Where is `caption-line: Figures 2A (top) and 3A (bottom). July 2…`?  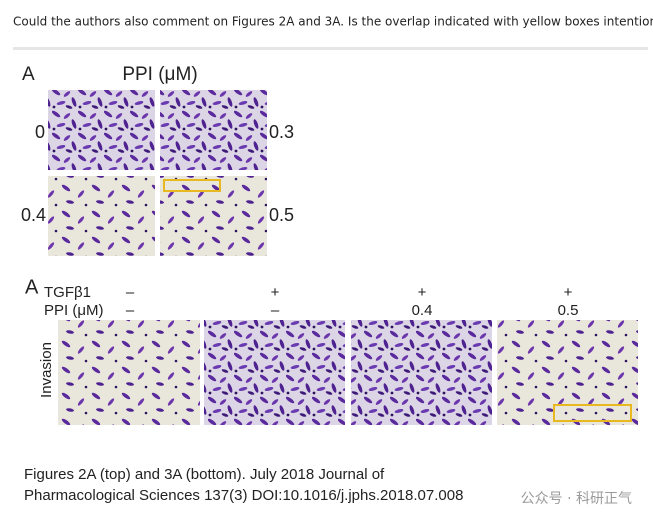
caption-line: Figures 2A (top) and 3A (bottom). July 2… is located at coordinates (204, 474).